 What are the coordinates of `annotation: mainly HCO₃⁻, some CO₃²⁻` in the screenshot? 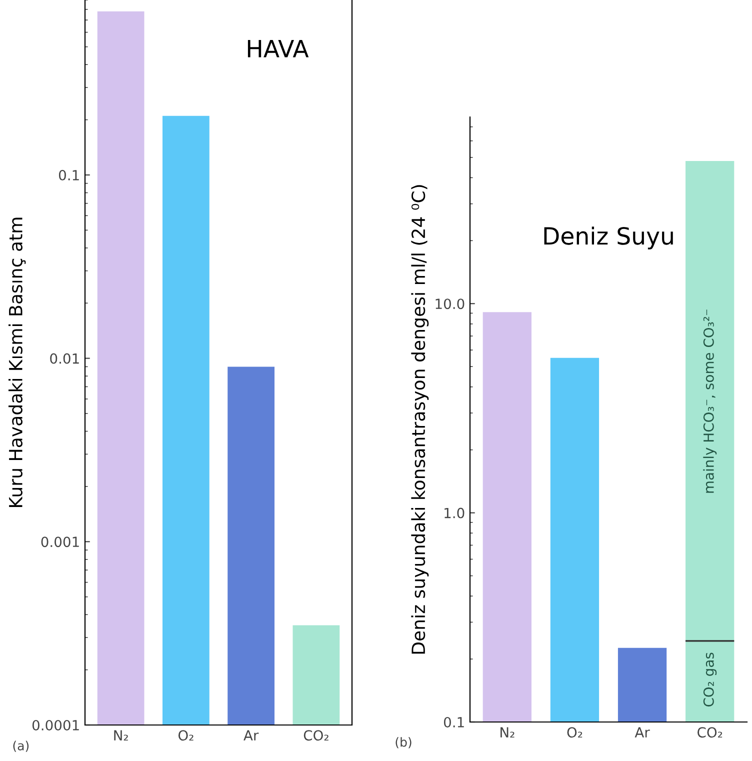 It's located at (710, 401).